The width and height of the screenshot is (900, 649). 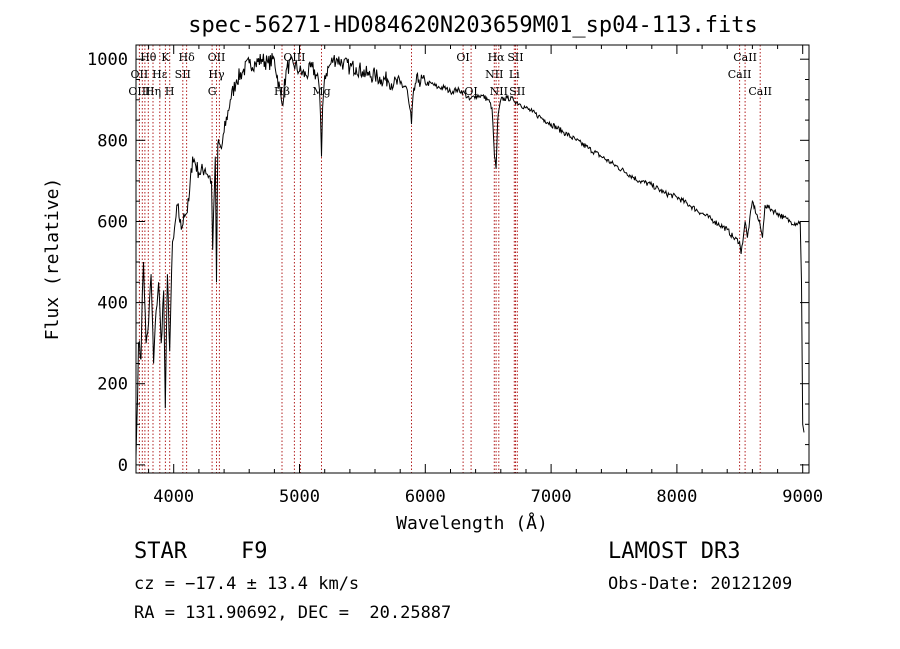 I want to click on spectral-line-label: H, so click(x=170, y=91).